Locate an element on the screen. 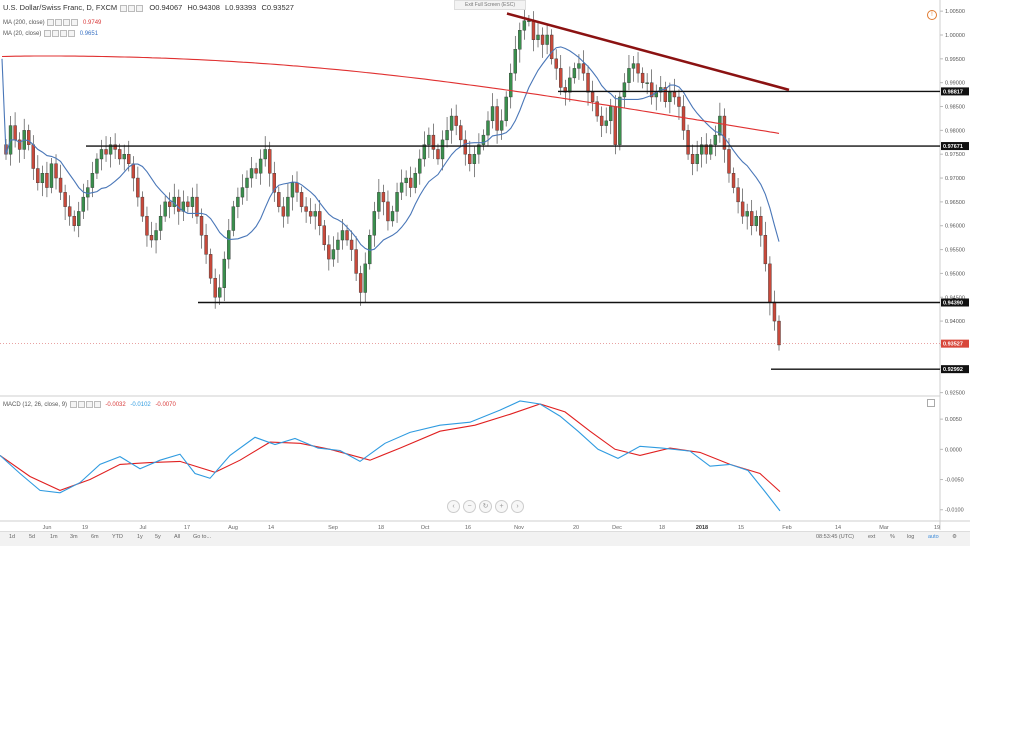 The width and height of the screenshot is (1024, 751). timeframe-1m: 1m is located at coordinates (54, 537).